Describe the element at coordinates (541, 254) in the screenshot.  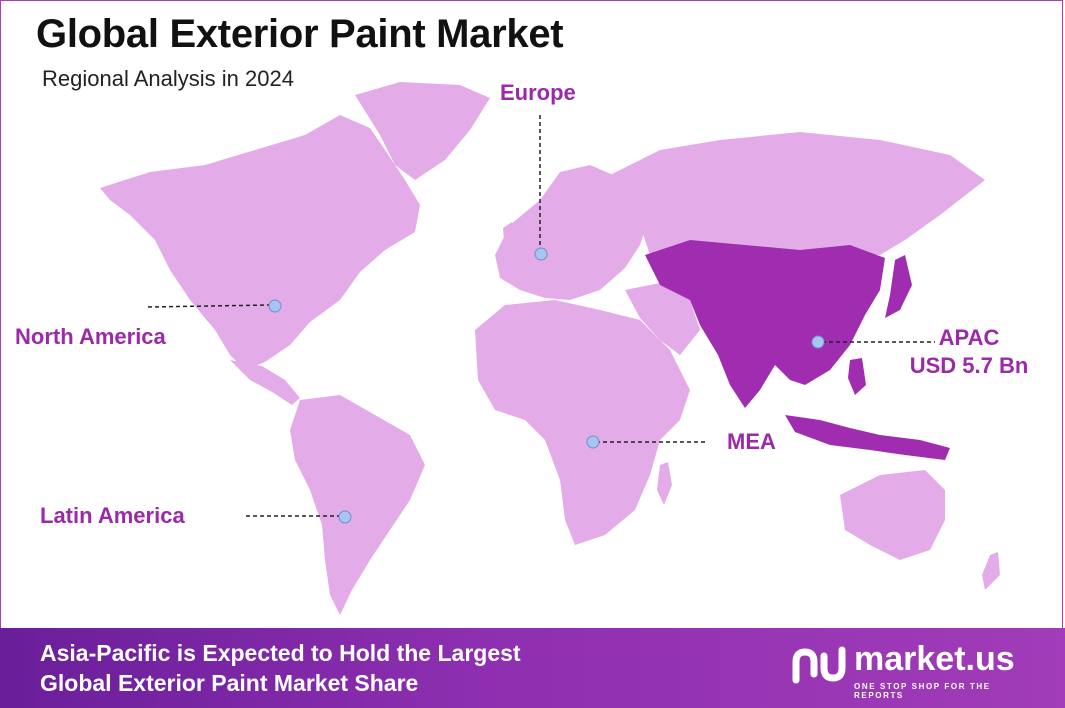
I see `marker-europe` at that location.